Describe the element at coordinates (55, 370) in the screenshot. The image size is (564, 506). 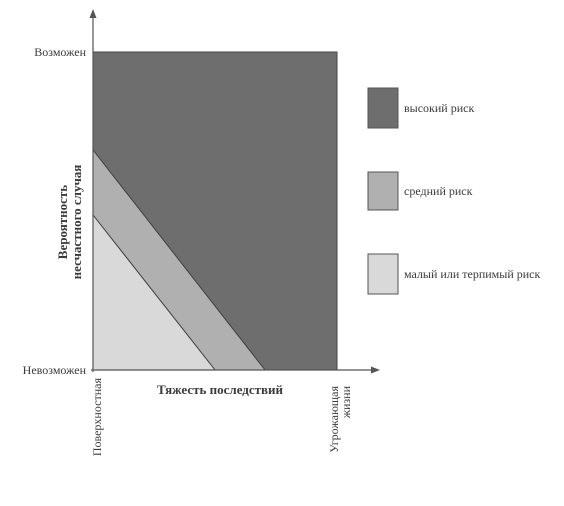
I see `y-axis-bottom-label: Невозможен` at that location.